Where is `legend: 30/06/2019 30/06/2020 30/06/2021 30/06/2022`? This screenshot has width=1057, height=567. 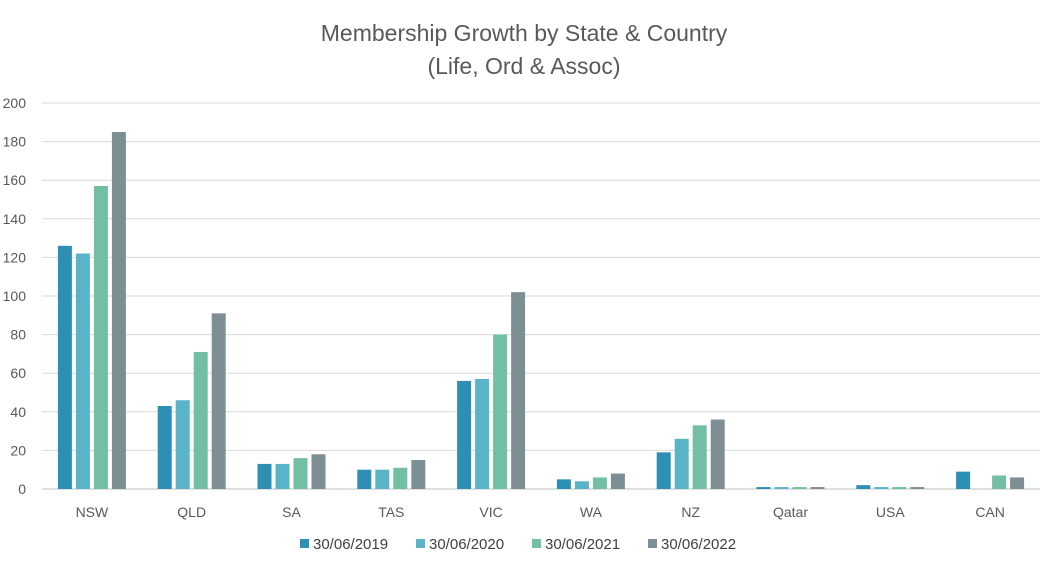 legend: 30/06/2019 30/06/2020 30/06/2021 30/06/2022 is located at coordinates (518, 544).